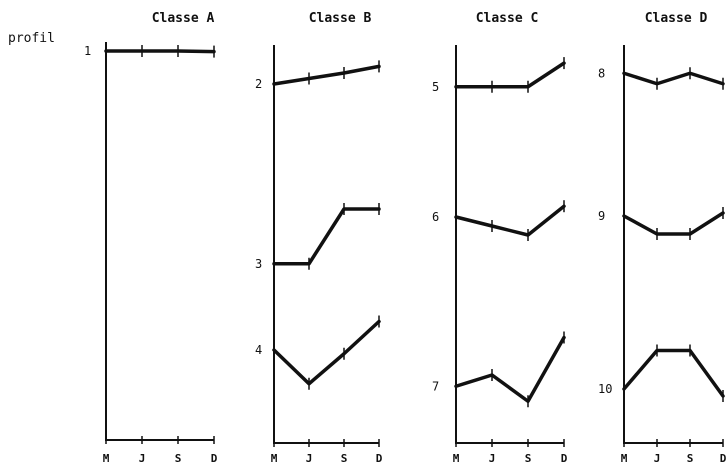  What do you see at coordinates (510, 369) in the screenshot?
I see `profile-7-line` at bounding box center [510, 369].